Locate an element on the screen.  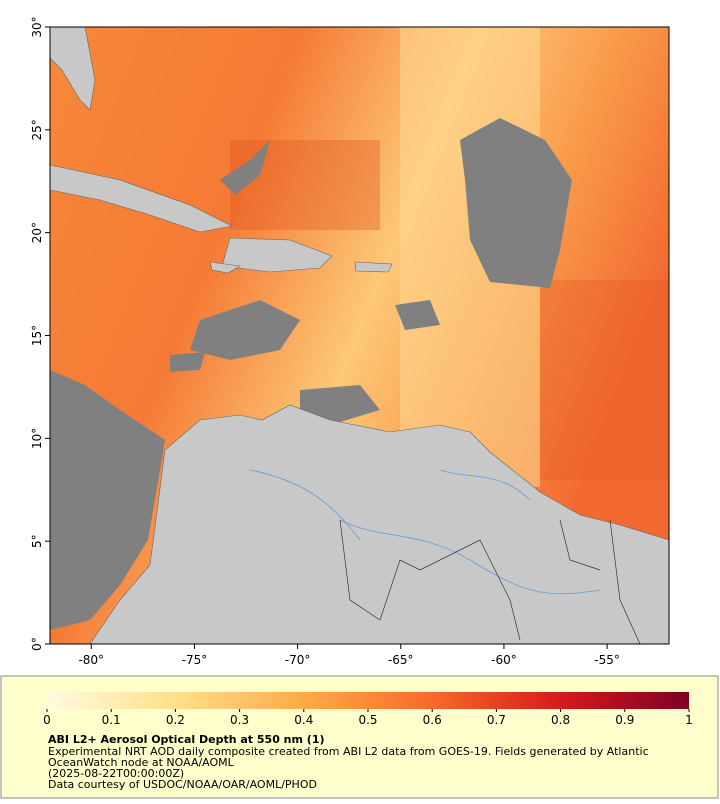
colorbar-tick-label: 0.7 is located at coordinates (496, 720).